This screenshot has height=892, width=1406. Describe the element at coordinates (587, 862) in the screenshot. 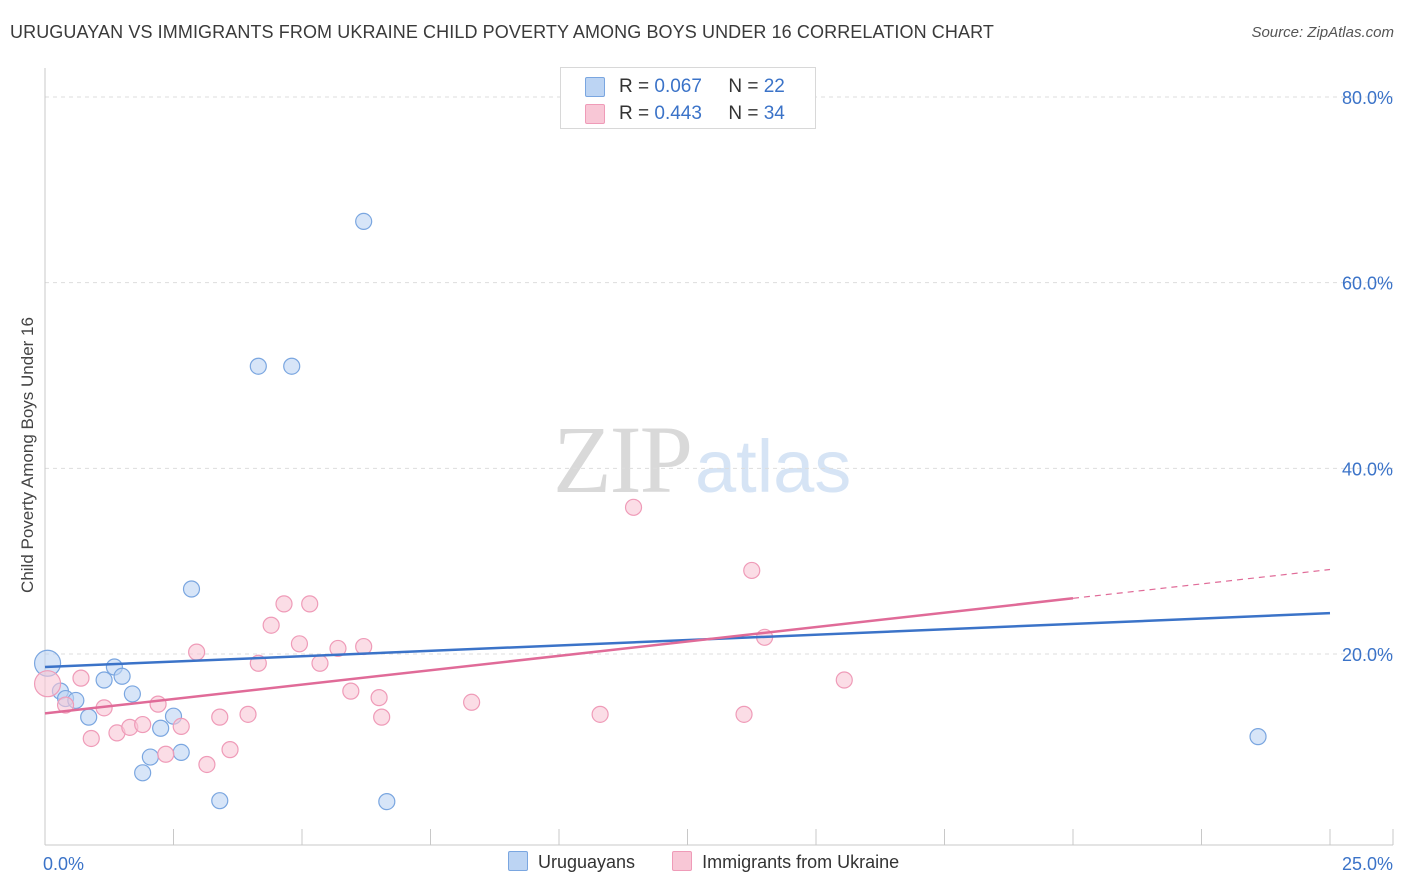

I see `legend-label-uruguayans: Uruguayans` at that location.